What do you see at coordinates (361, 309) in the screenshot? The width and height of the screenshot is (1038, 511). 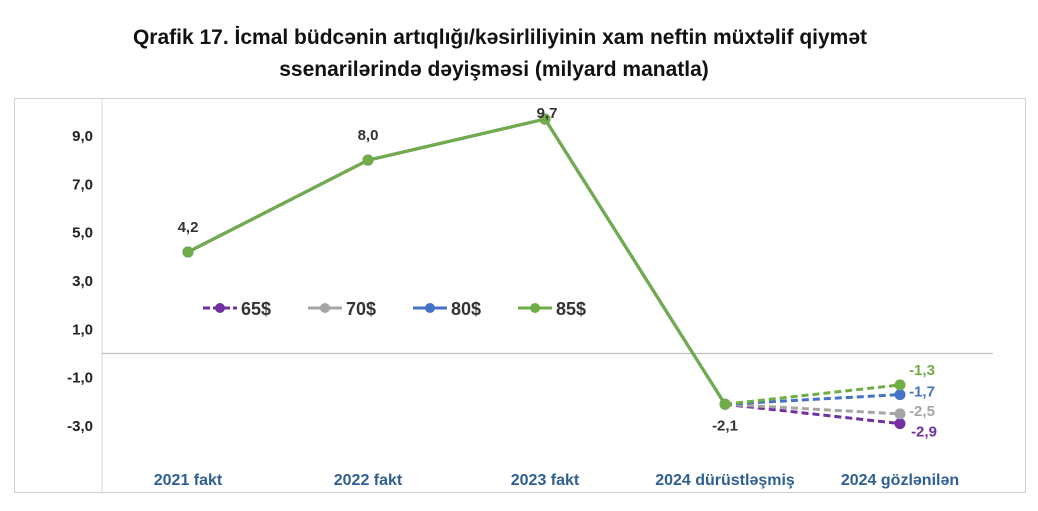 I see `legend-label: 70$` at bounding box center [361, 309].